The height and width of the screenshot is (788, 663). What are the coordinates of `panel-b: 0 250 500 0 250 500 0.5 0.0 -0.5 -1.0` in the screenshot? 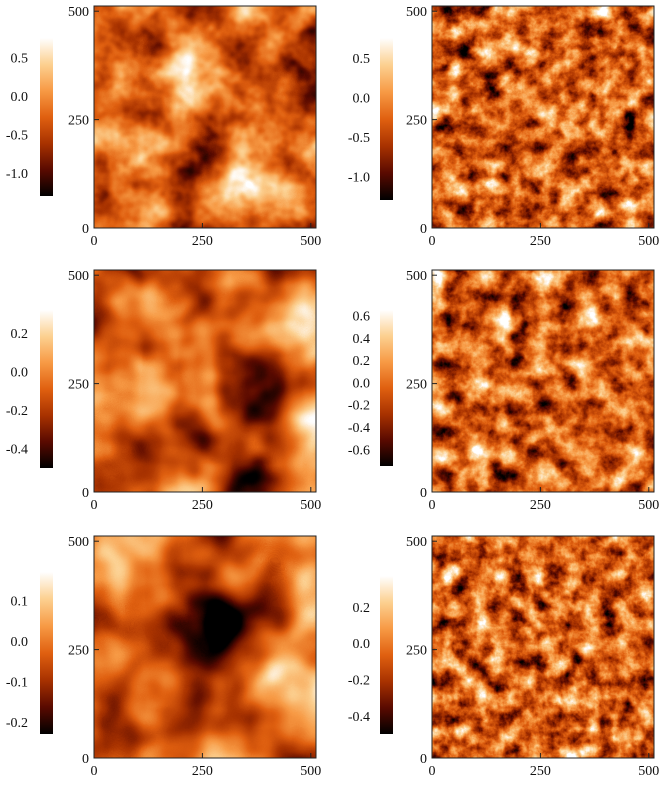 It's located at (503, 127).